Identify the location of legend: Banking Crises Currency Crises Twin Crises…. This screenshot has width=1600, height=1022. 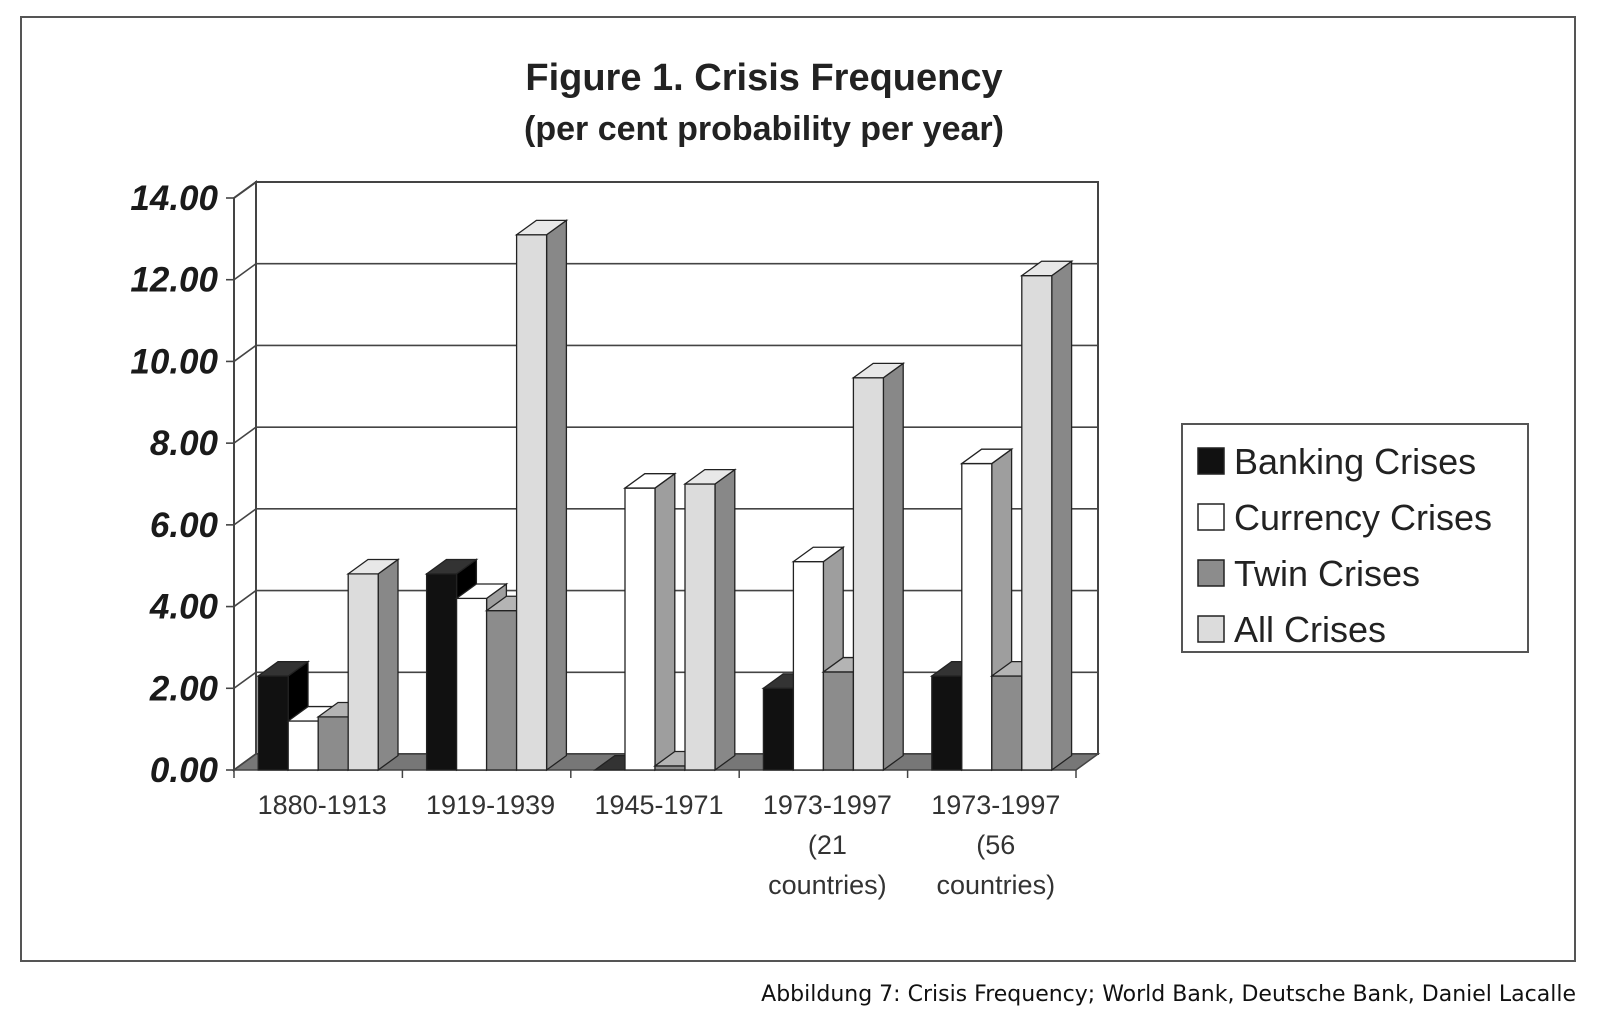
(1355, 538).